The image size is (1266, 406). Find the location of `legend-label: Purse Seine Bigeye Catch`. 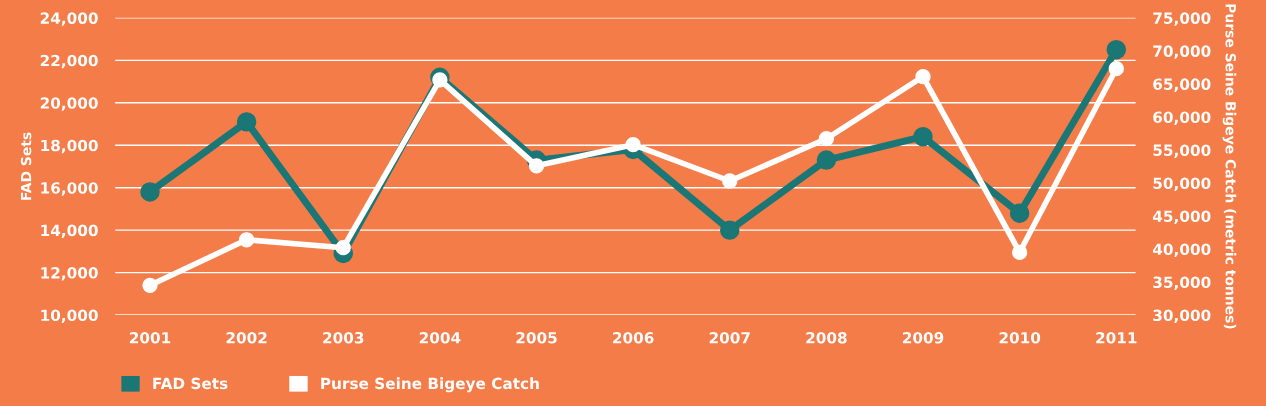

legend-label: Purse Seine Bigeye Catch is located at coordinates (430, 385).